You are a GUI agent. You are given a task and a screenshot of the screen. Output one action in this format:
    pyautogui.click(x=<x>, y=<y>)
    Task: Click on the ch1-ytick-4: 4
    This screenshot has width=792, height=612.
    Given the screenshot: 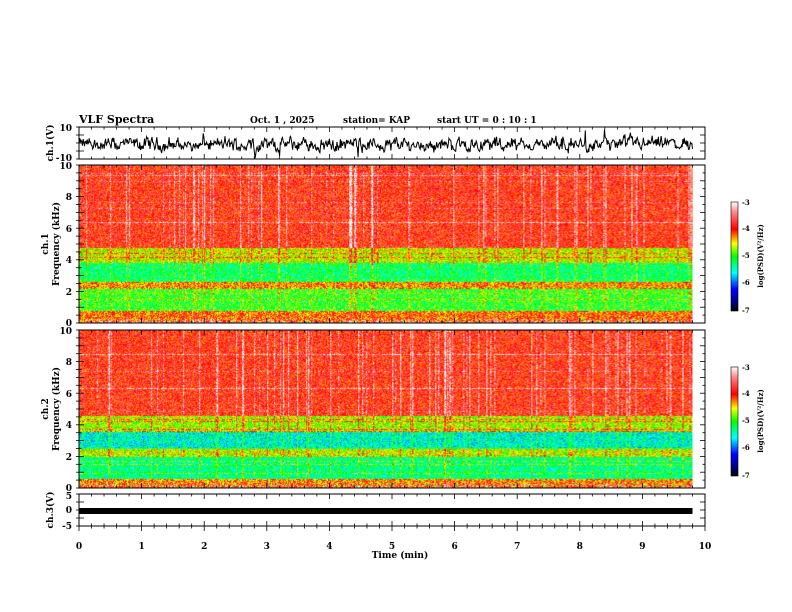 What is the action you would take?
    pyautogui.click(x=69, y=261)
    